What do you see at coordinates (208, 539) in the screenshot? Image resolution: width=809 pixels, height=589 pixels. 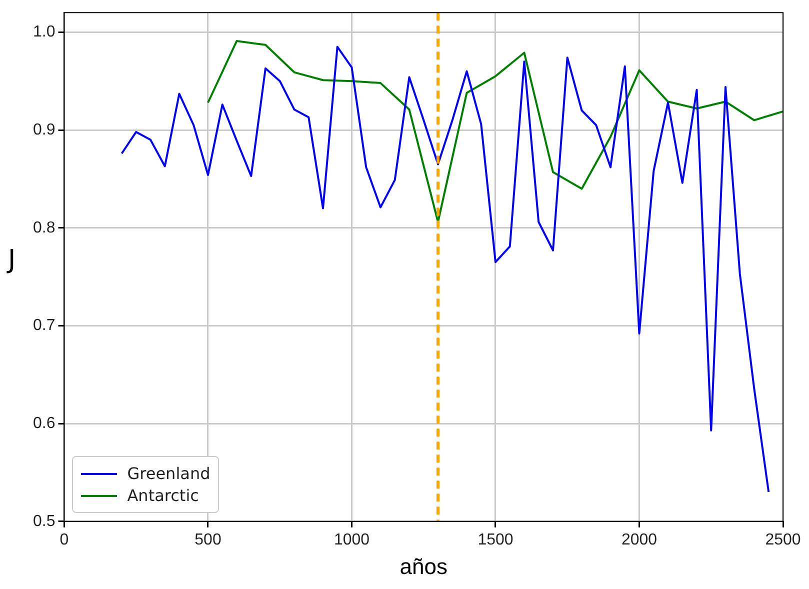 I see `x-tick-label: 500` at bounding box center [208, 539].